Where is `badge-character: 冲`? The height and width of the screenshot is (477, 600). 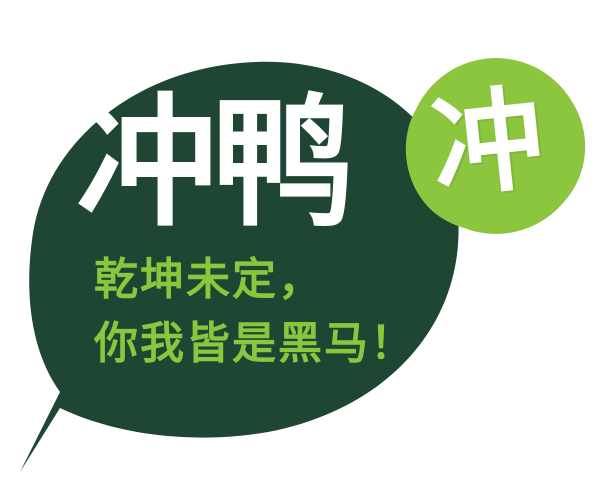
badge-character: 冲 is located at coordinates (488, 143).